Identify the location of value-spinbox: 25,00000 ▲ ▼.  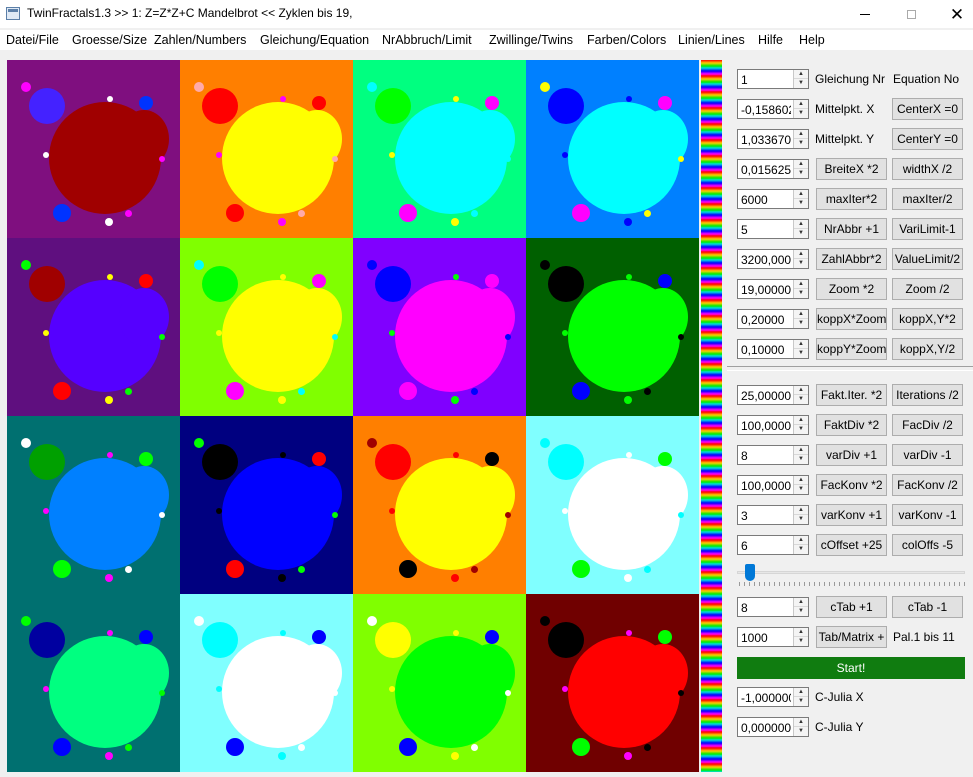
(773, 395).